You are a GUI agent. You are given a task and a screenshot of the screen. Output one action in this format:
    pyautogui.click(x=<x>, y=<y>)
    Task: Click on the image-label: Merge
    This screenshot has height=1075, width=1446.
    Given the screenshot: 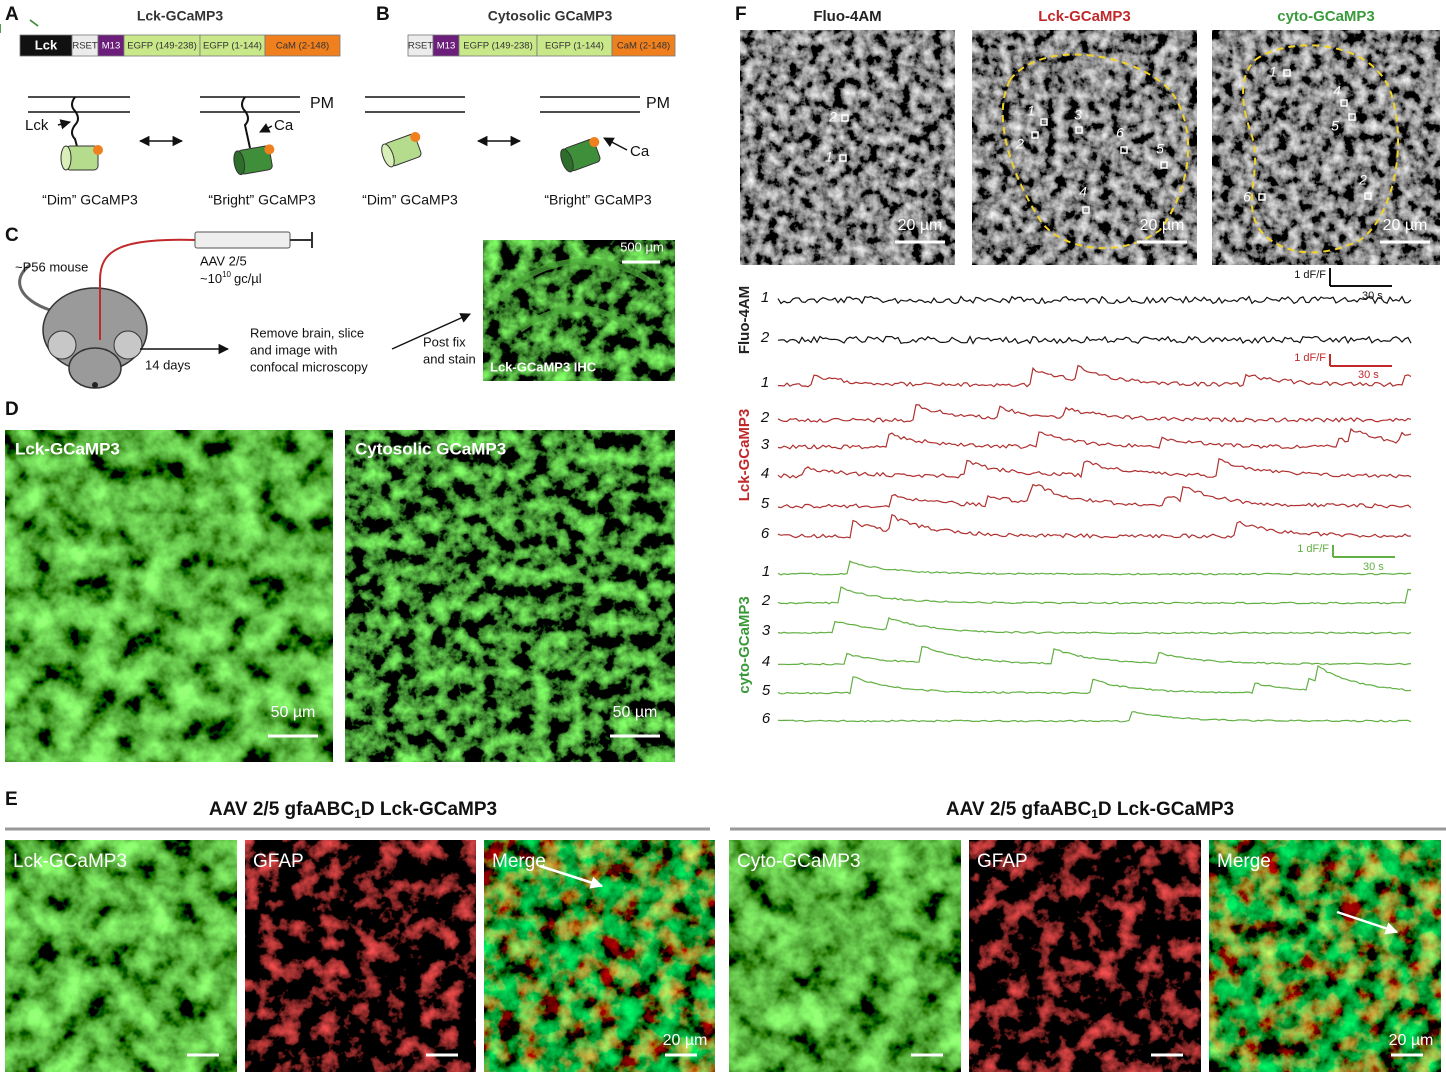 What is the action you would take?
    pyautogui.click(x=1244, y=861)
    